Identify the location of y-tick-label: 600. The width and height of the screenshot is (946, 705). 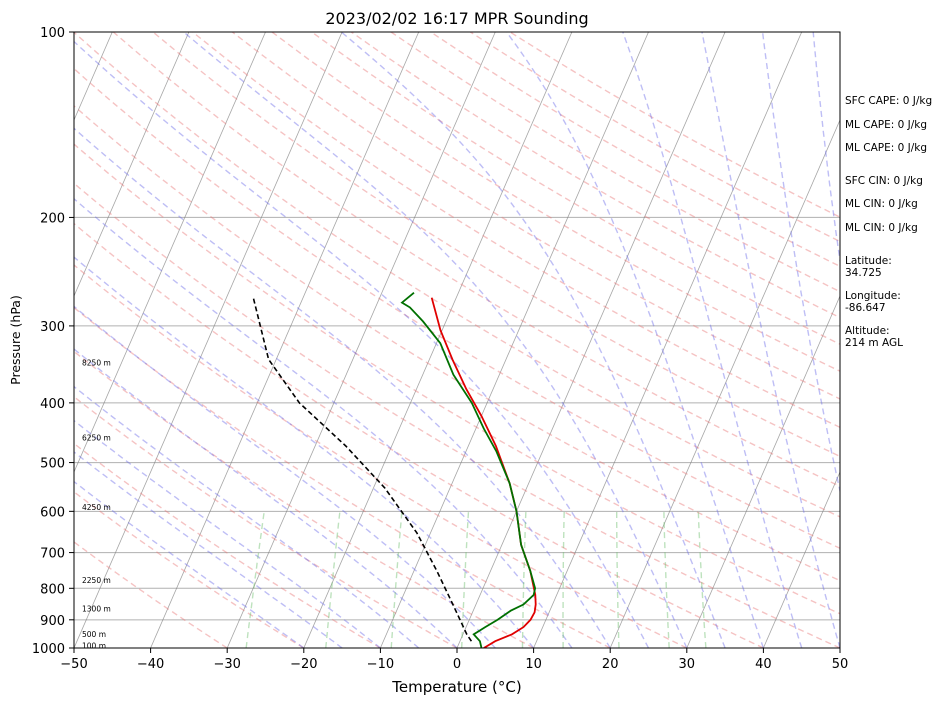
(52, 512).